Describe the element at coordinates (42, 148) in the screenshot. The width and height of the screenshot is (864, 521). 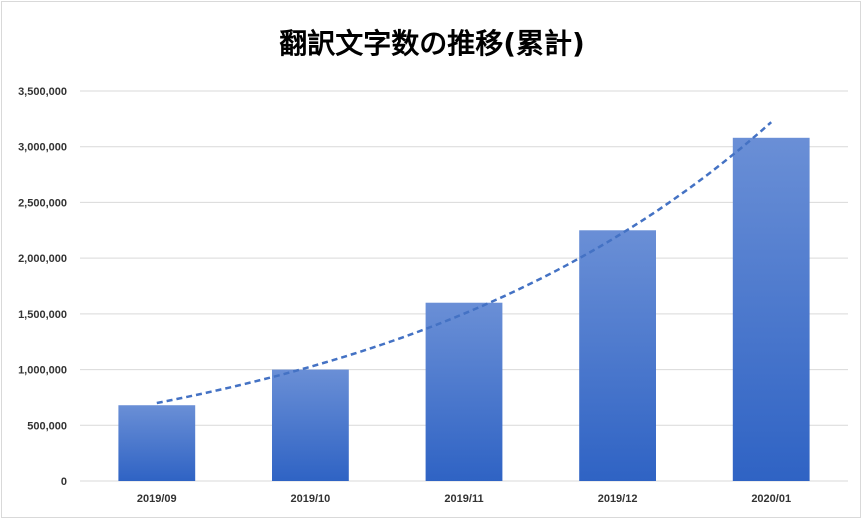
I see `y-tick-label: 3,000,000` at that location.